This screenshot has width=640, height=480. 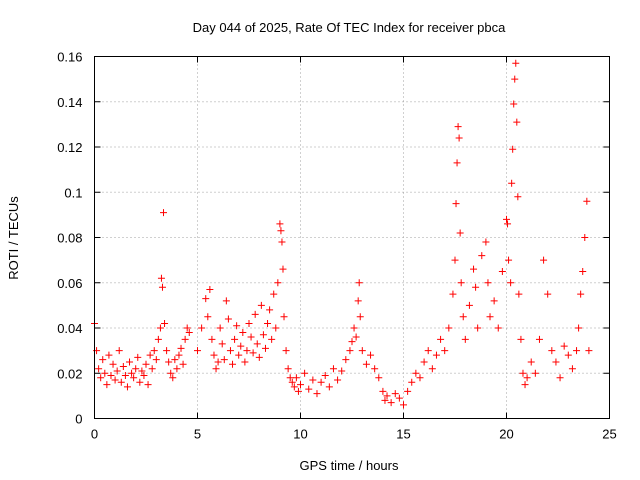 What do you see at coordinates (69, 57) in the screenshot?
I see `y-tick-label: 0.16` at bounding box center [69, 57].